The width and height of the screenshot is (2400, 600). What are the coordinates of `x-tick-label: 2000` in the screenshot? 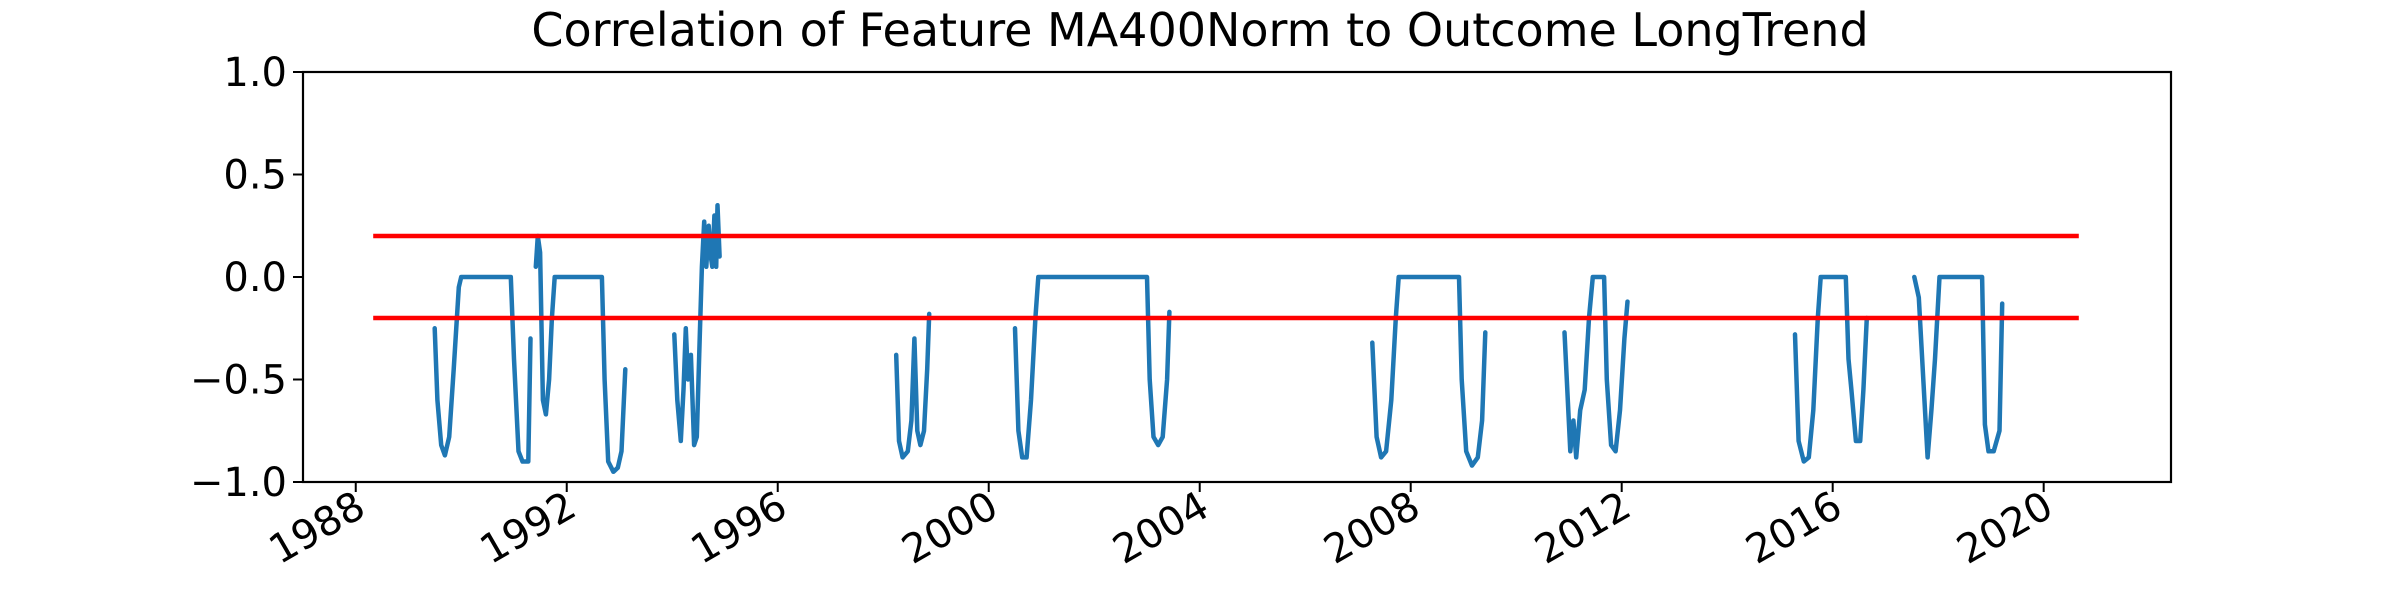 It's located at (950, 528).